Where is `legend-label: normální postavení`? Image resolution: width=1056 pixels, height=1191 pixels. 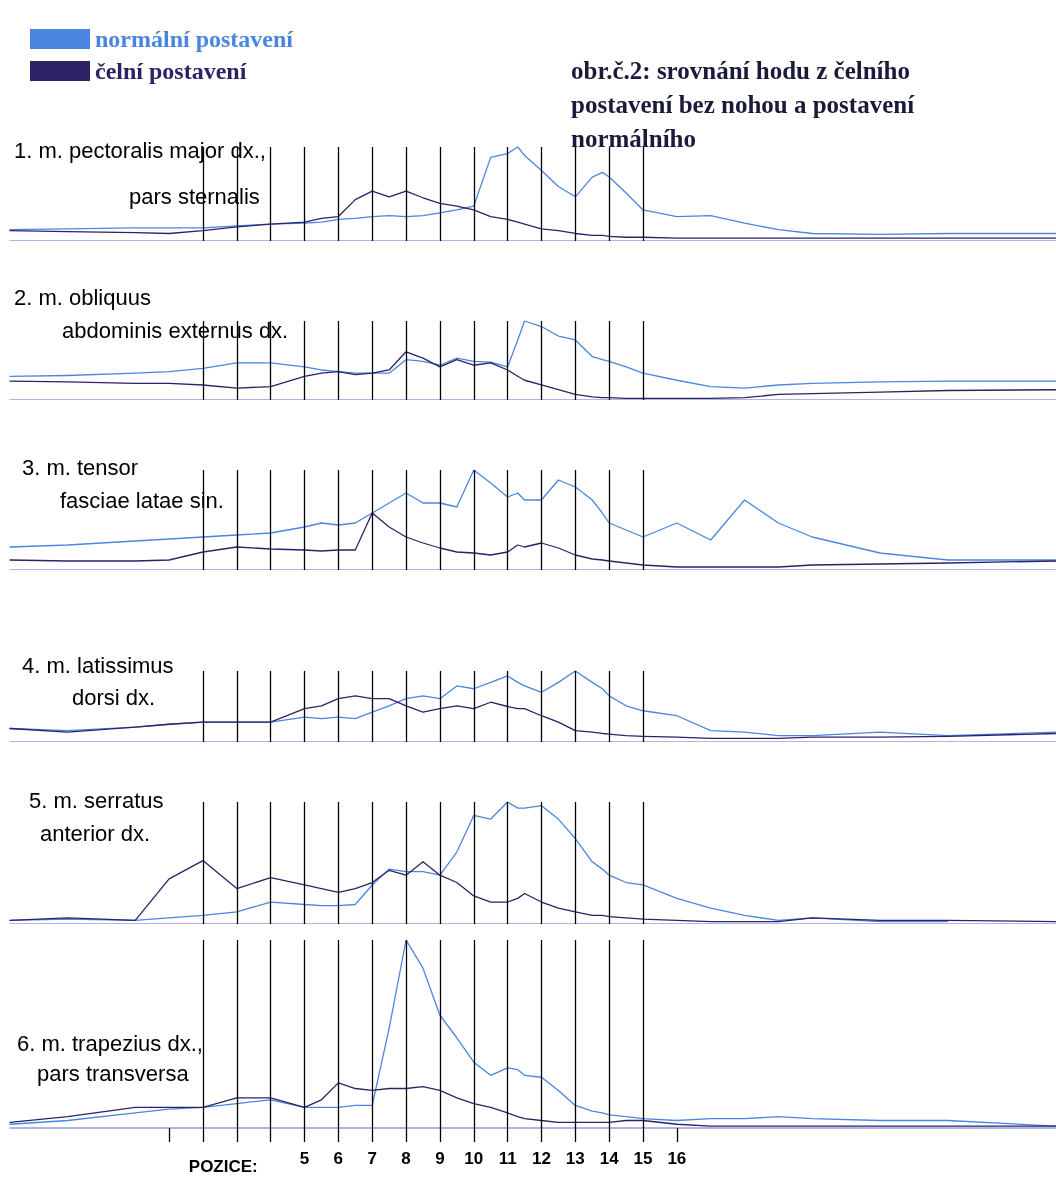 legend-label: normální postavení is located at coordinates (194, 39).